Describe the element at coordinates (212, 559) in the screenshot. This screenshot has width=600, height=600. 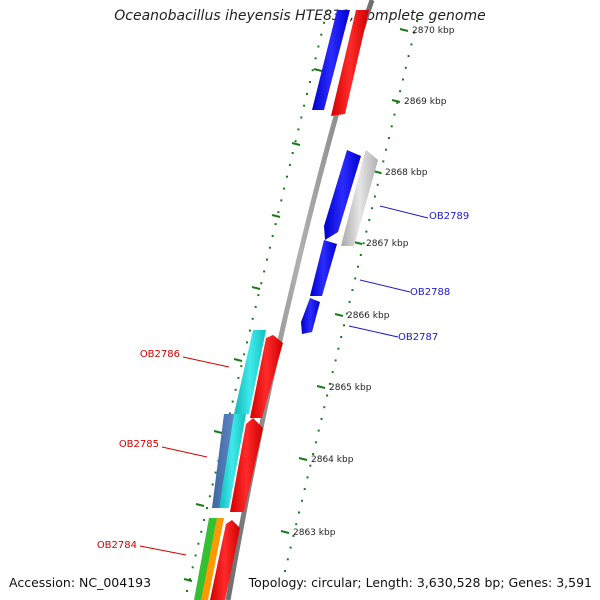
I see `gene-OB2784-orange-block` at that location.